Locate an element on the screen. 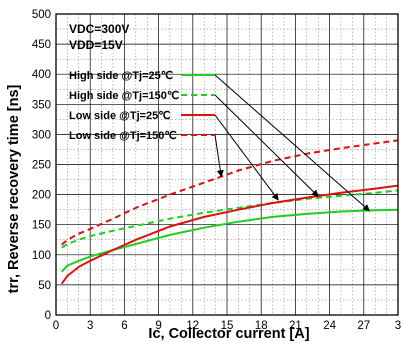  condition-vdd: VDD=15V is located at coordinates (96, 45).